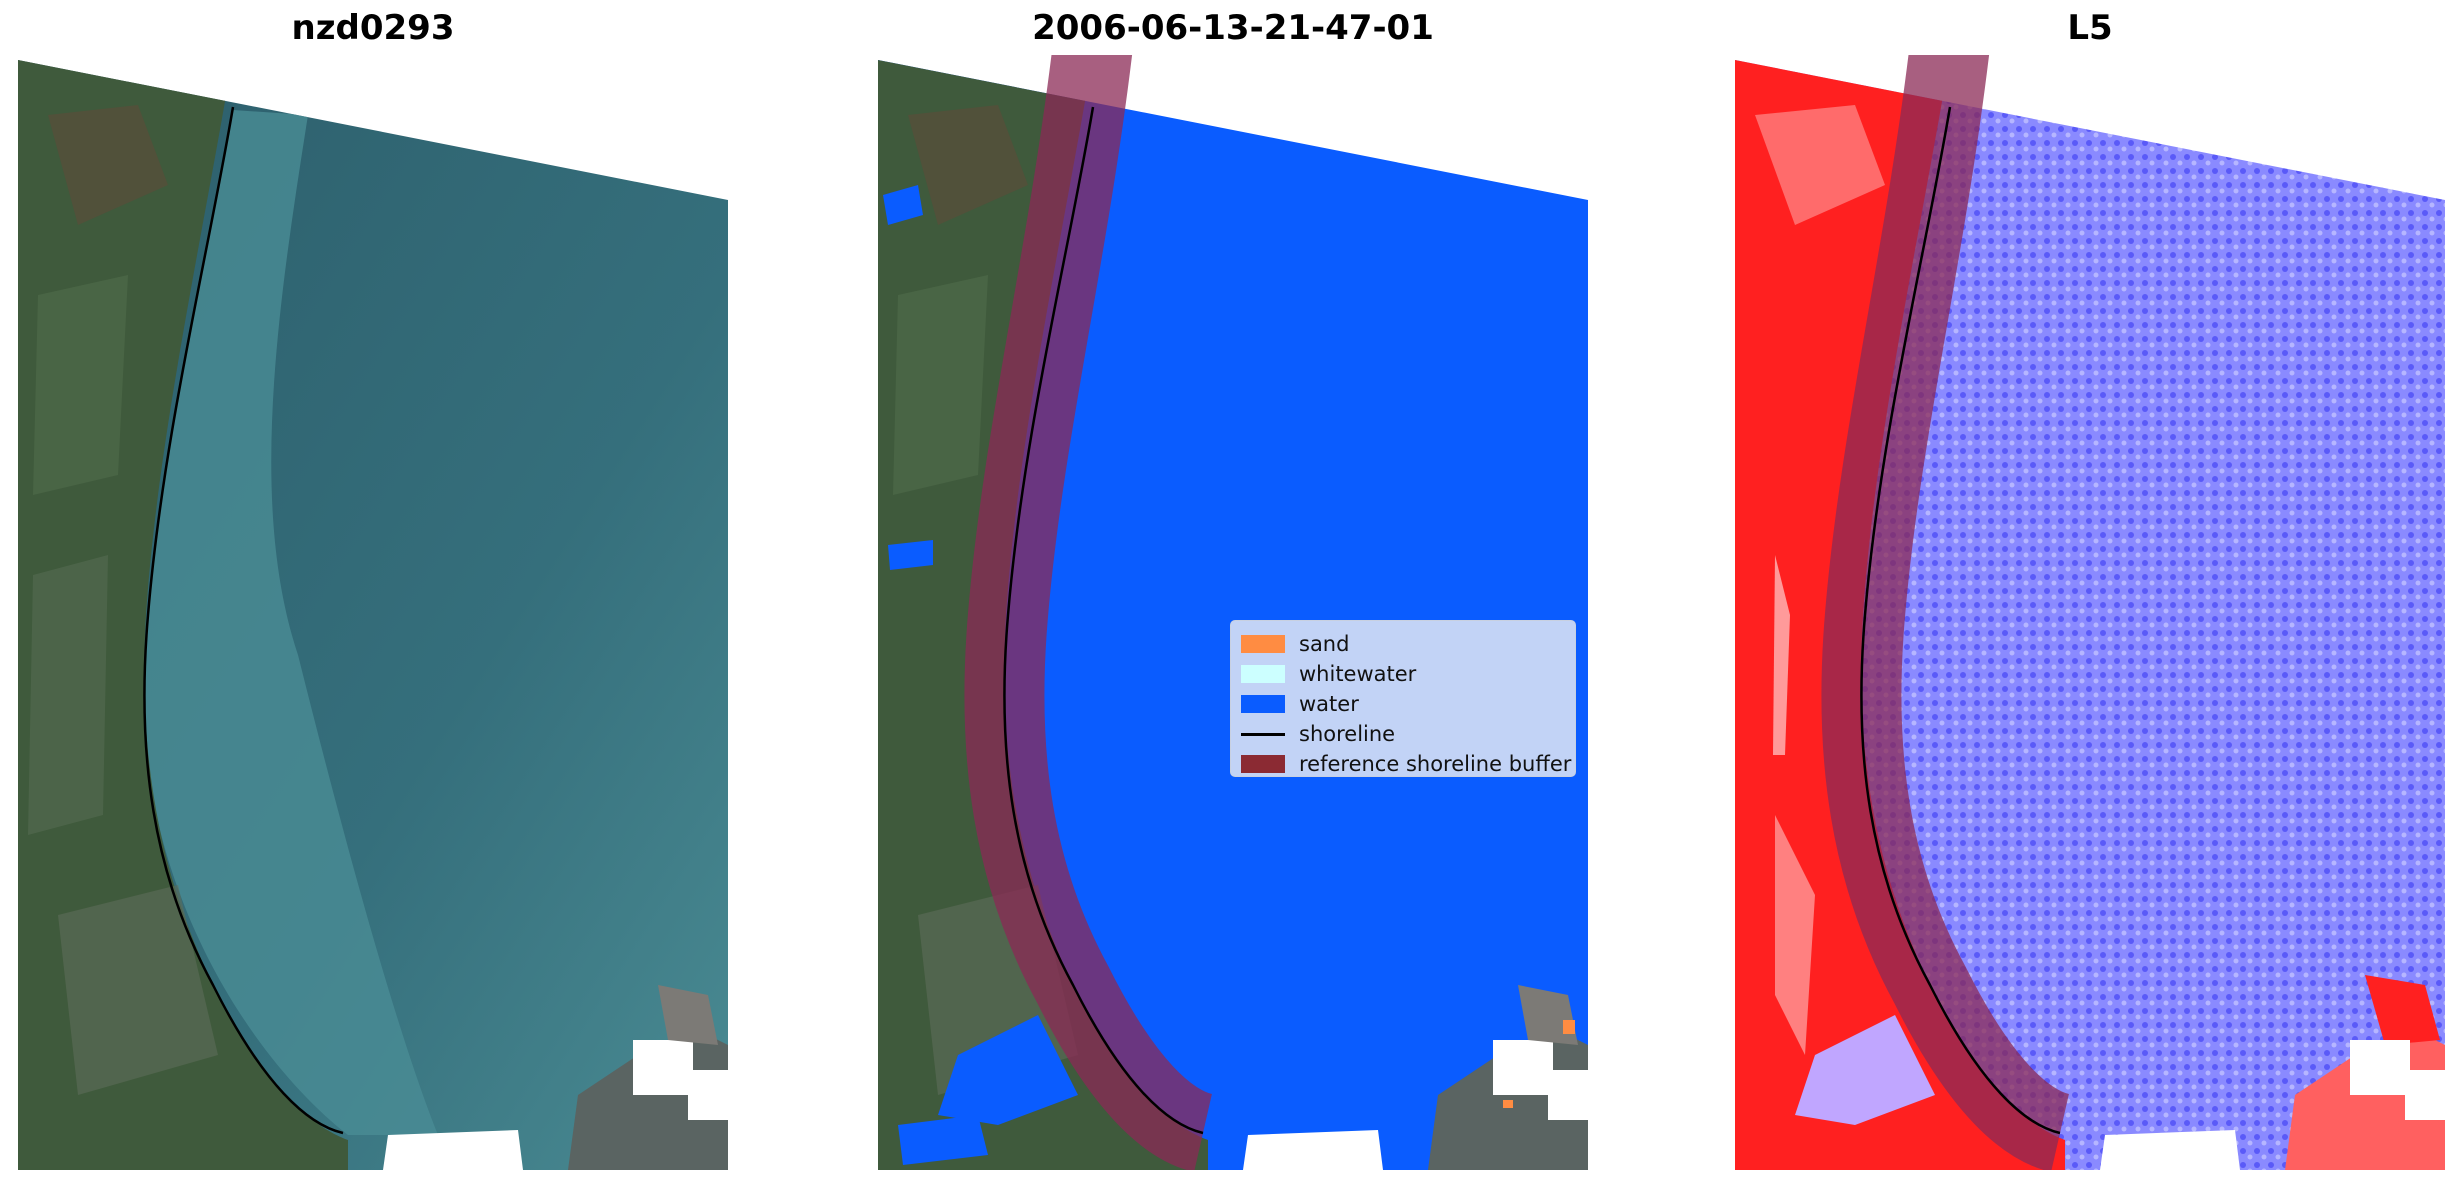 This screenshot has height=1182, width=2460. I want to click on shoreline-swatch, so click(1263, 734).